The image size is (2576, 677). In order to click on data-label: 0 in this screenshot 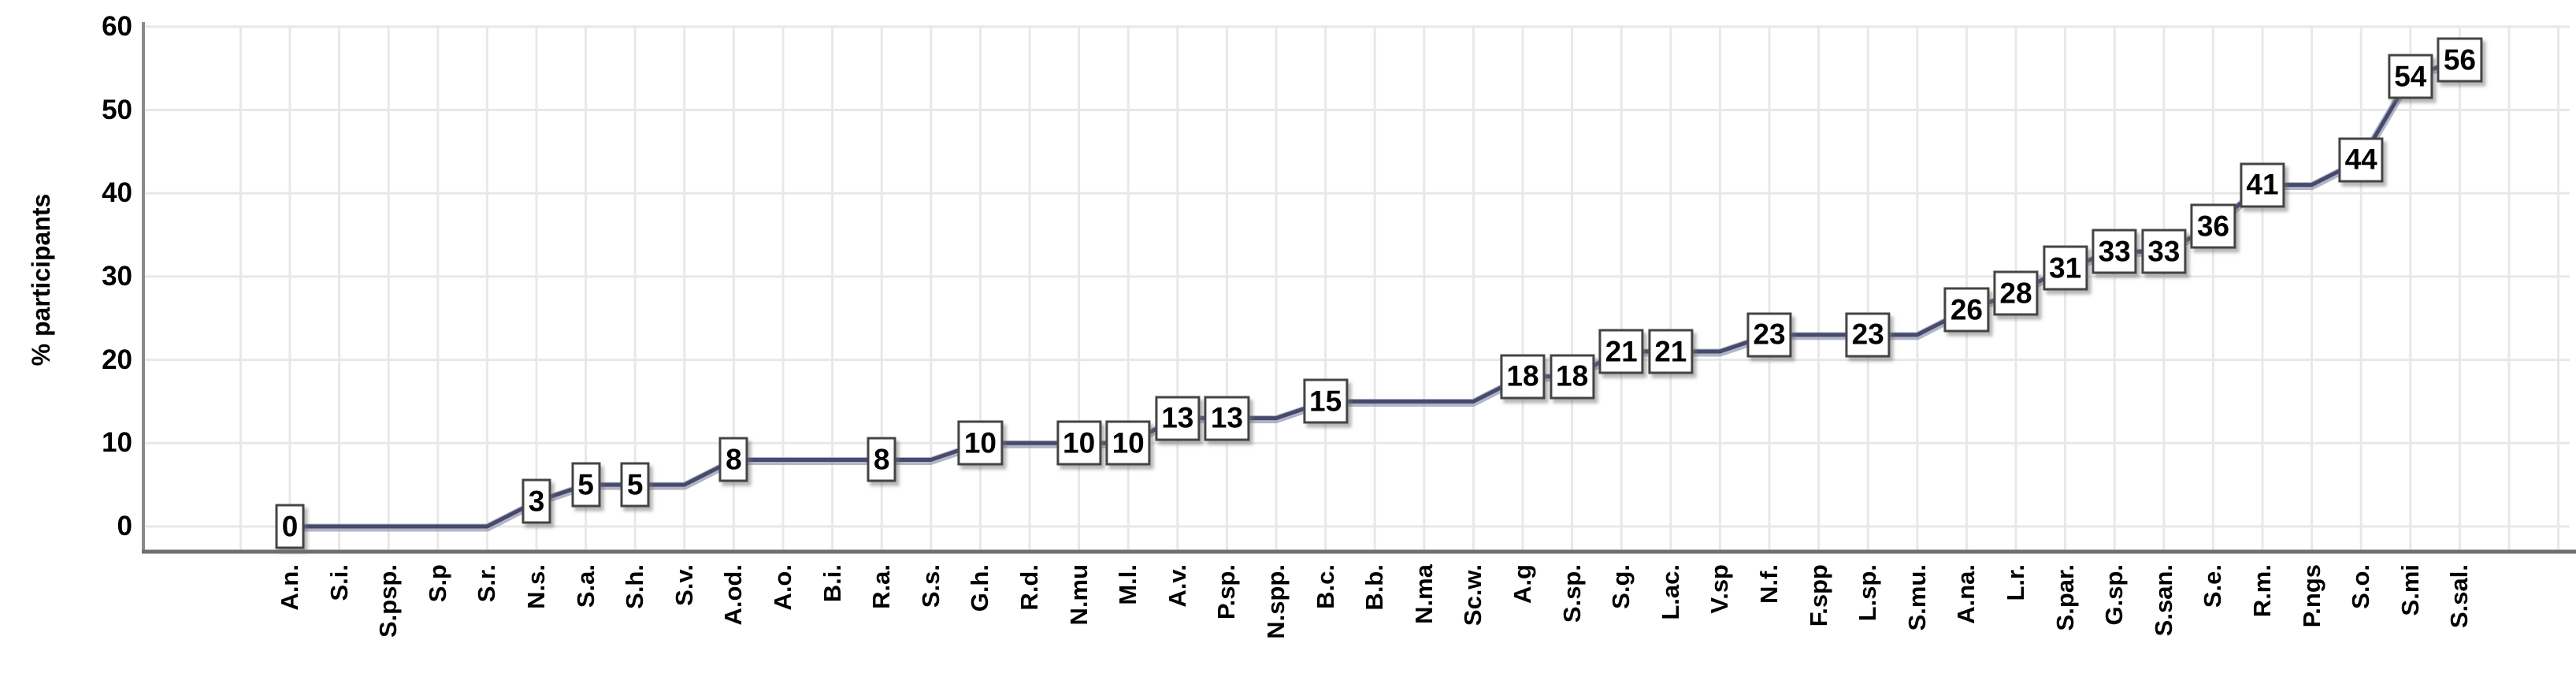, I will do `click(290, 526)`.